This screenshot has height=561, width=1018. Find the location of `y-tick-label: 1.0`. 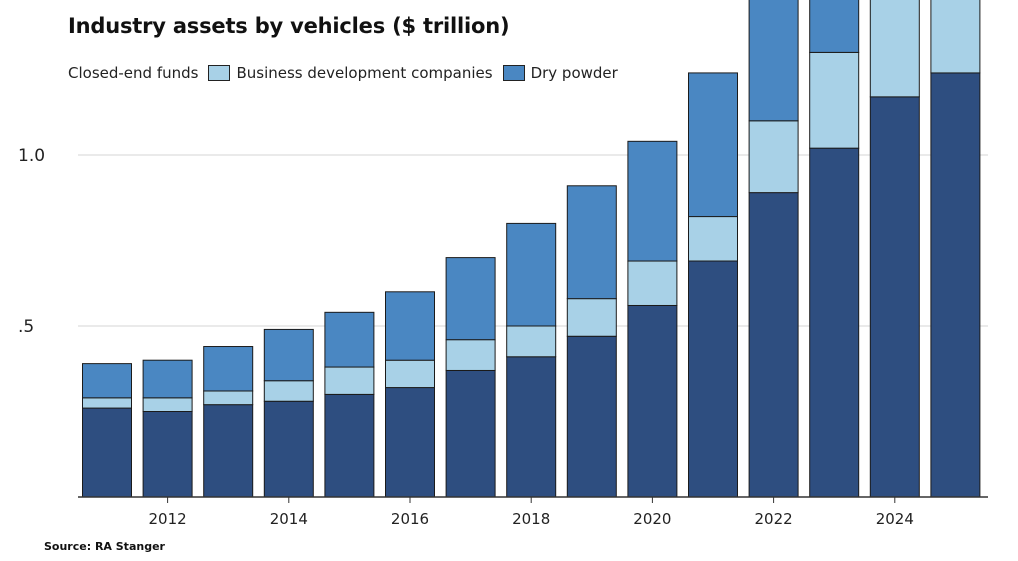

y-tick-label: 1.0 is located at coordinates (31, 156).